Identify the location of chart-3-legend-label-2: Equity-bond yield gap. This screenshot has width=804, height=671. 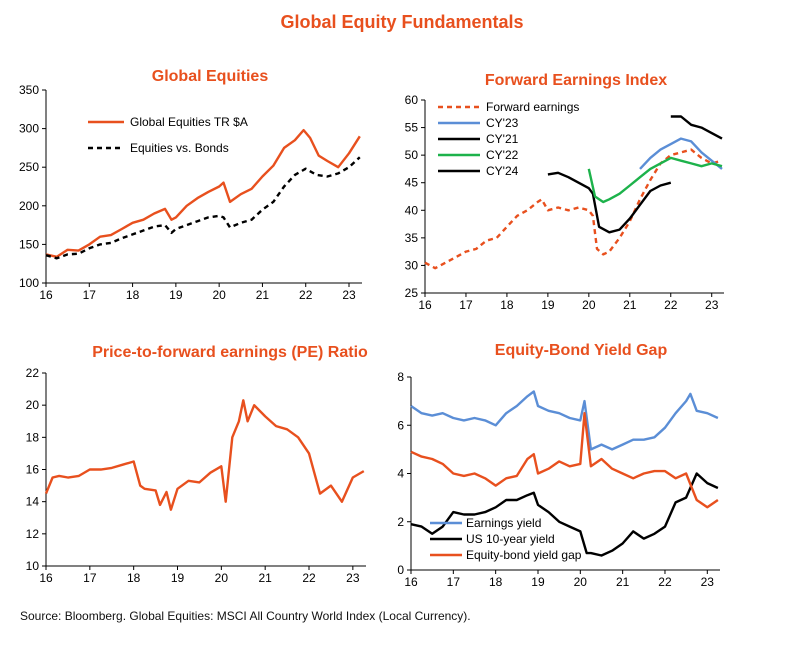
(524, 555).